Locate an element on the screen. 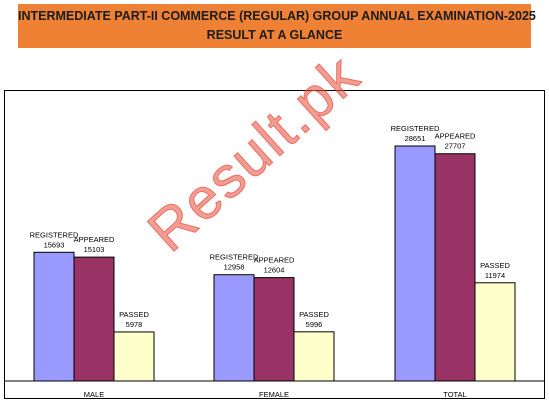  data-label-name-registered-total: REGISTERED is located at coordinates (415, 128).